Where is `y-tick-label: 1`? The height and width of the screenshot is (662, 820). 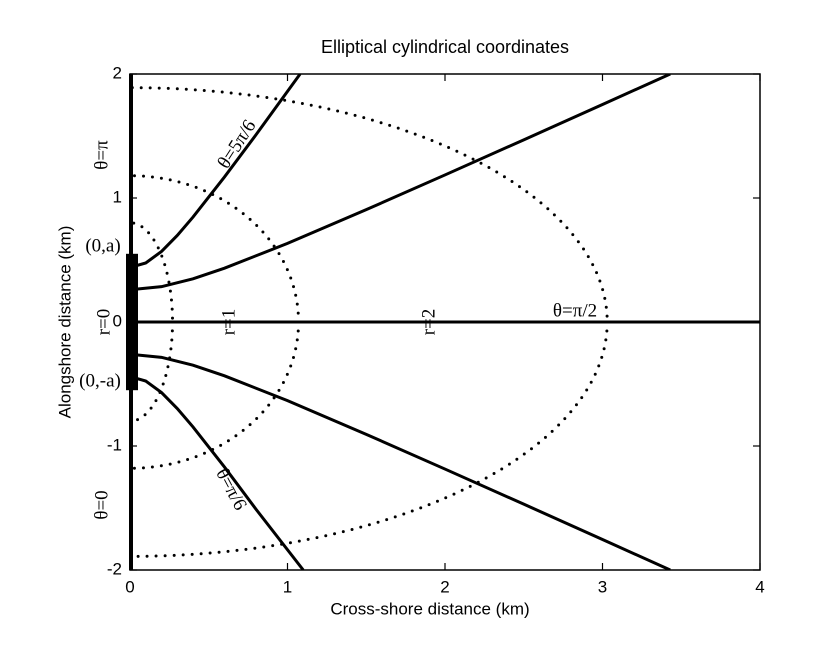
y-tick-label: 1 is located at coordinates (117, 196).